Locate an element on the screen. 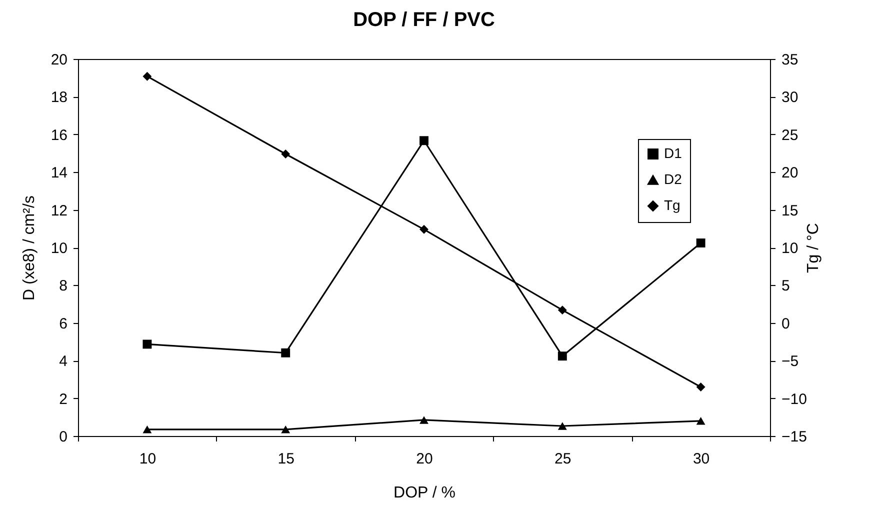  y2-tick-label: 5 is located at coordinates (786, 286).